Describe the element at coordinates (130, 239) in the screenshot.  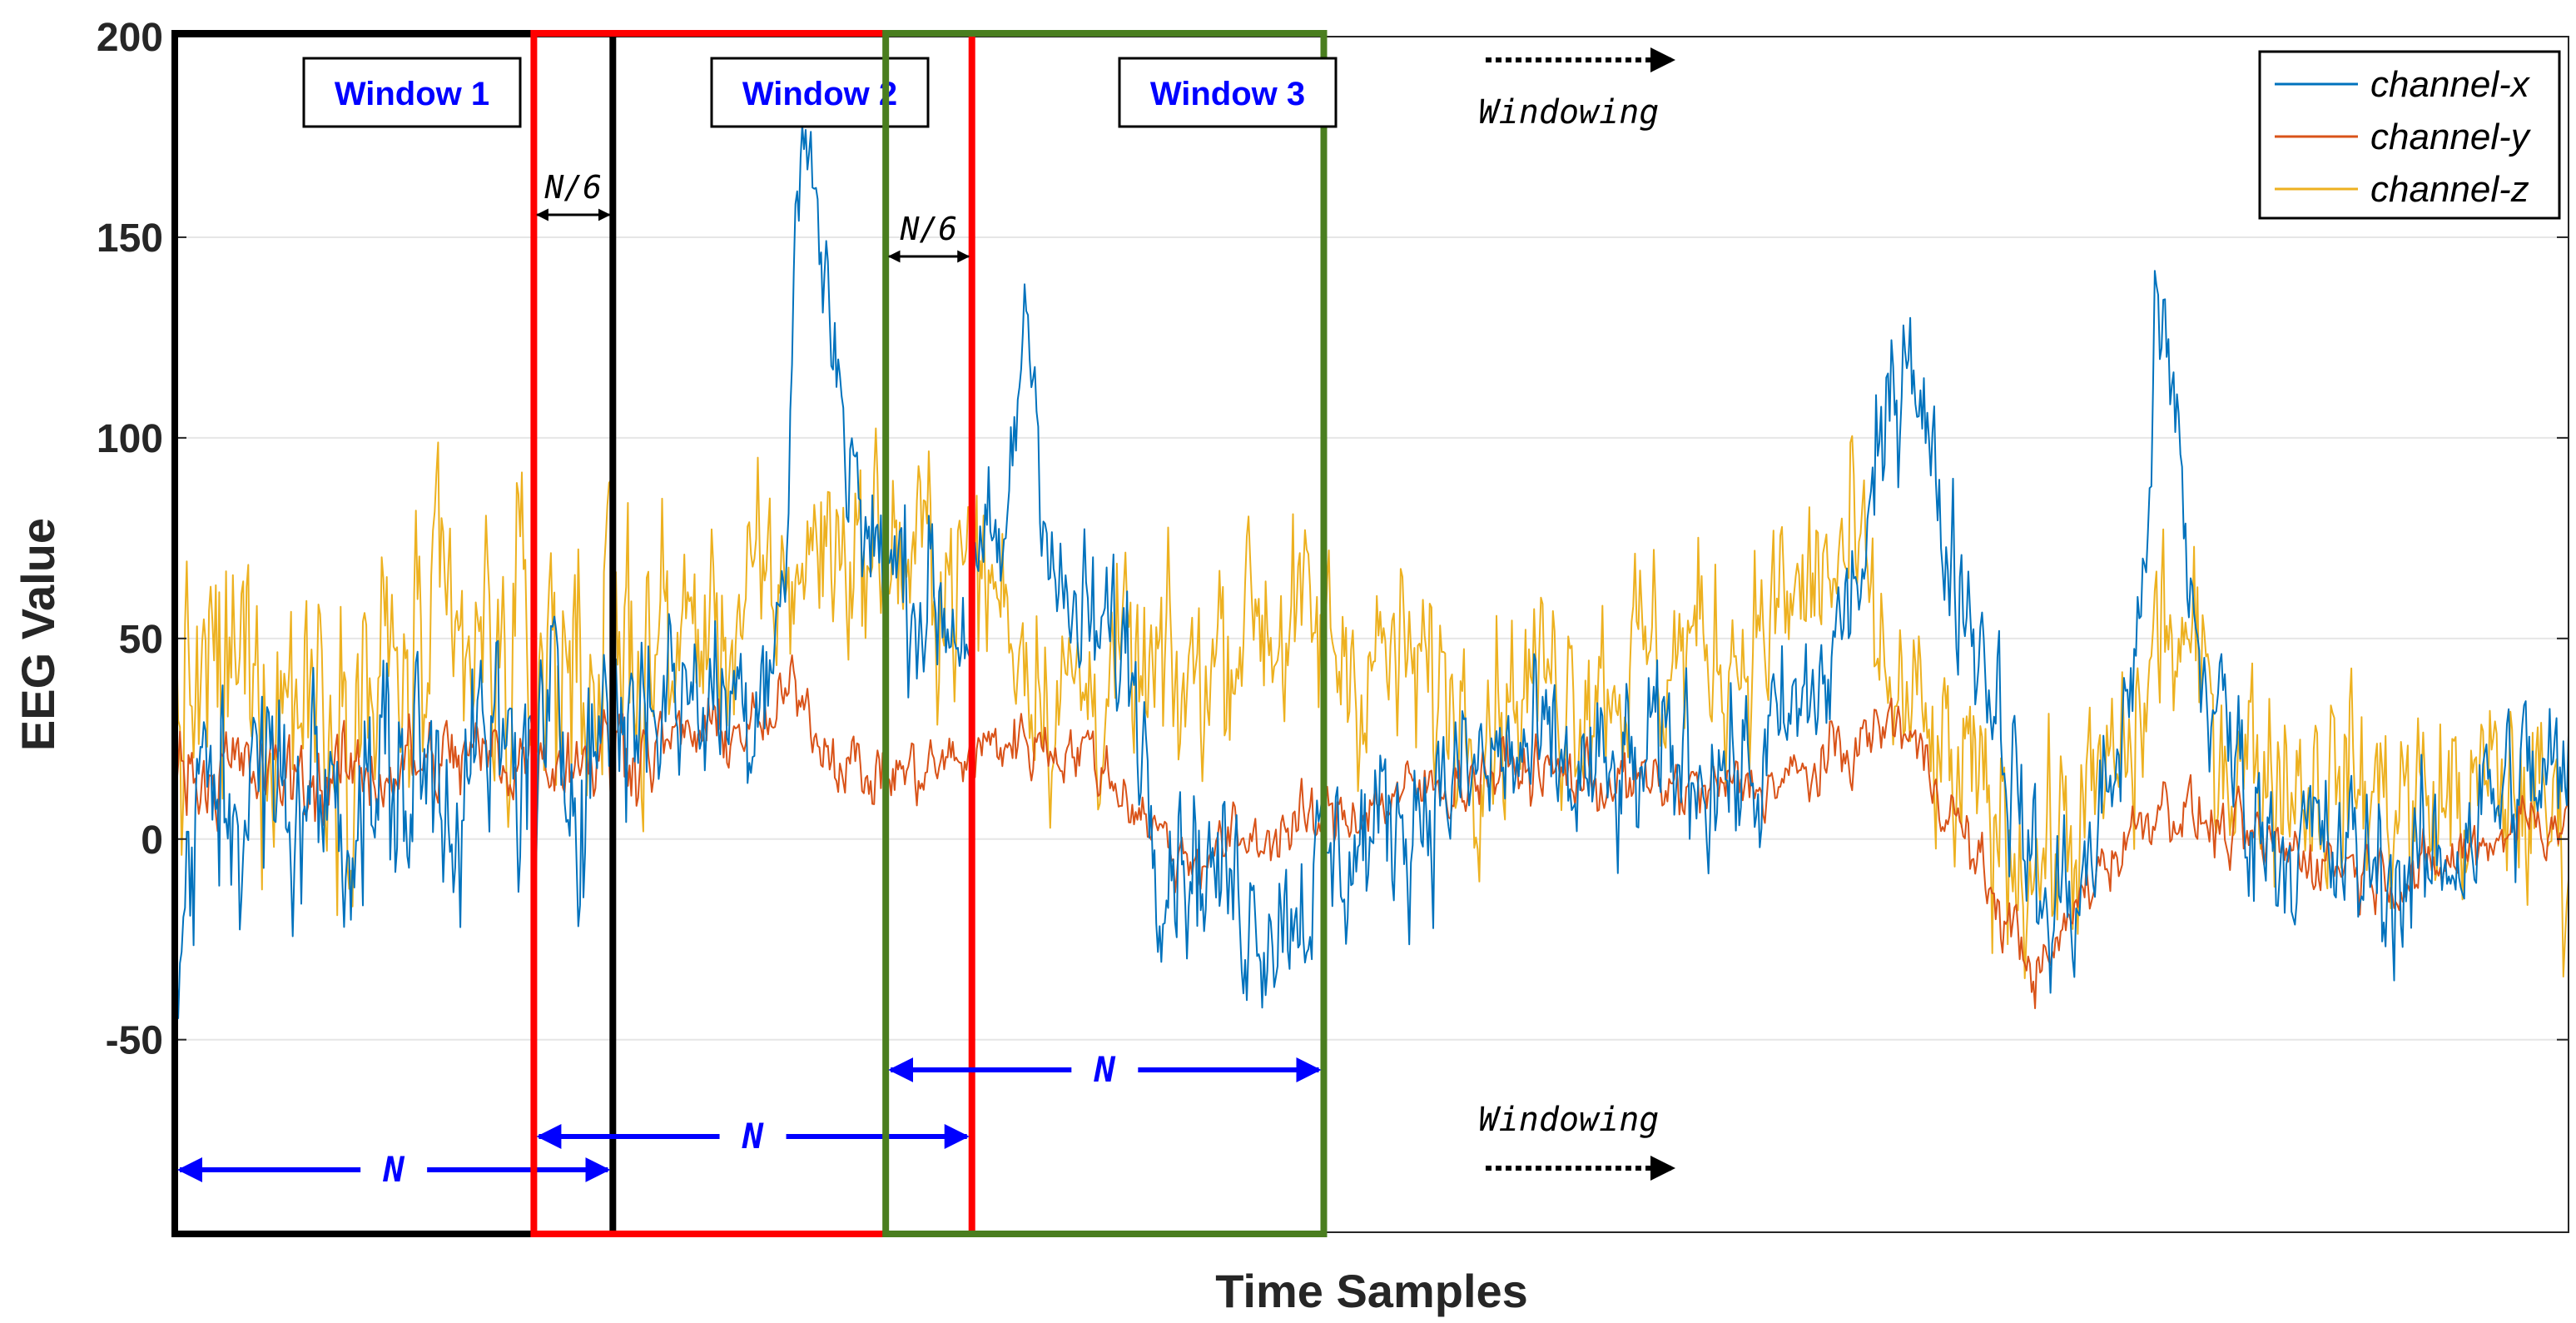
I see `y-tick-label: 150` at that location.